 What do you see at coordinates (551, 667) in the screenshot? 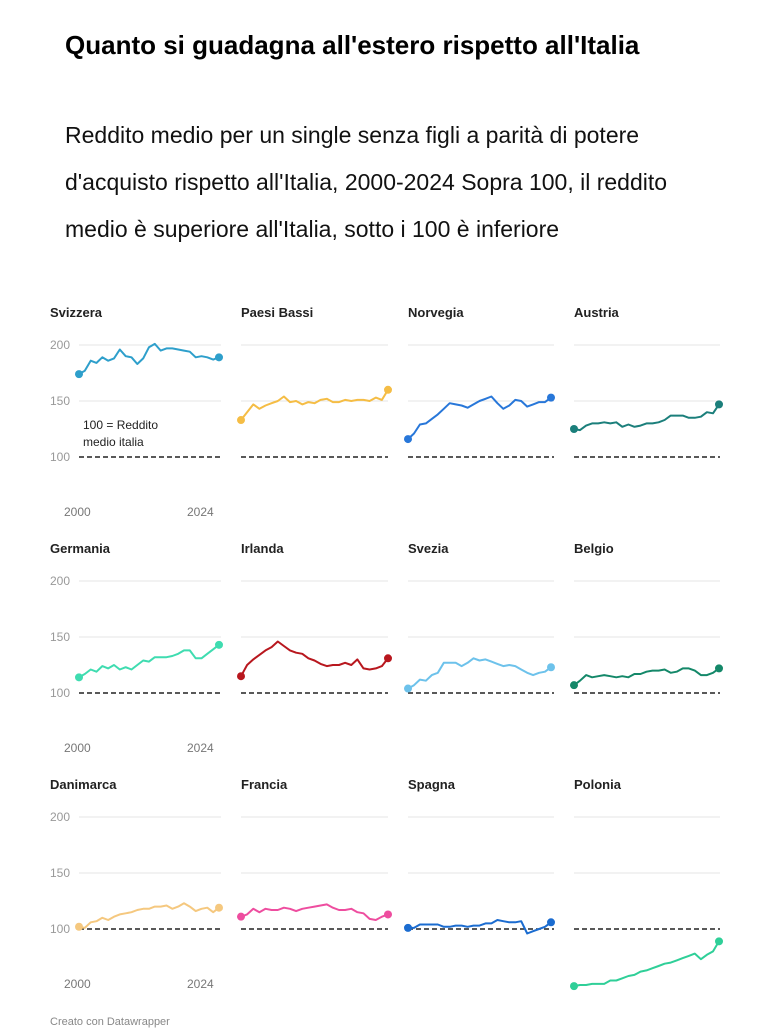
I see `end-point-svezia` at bounding box center [551, 667].